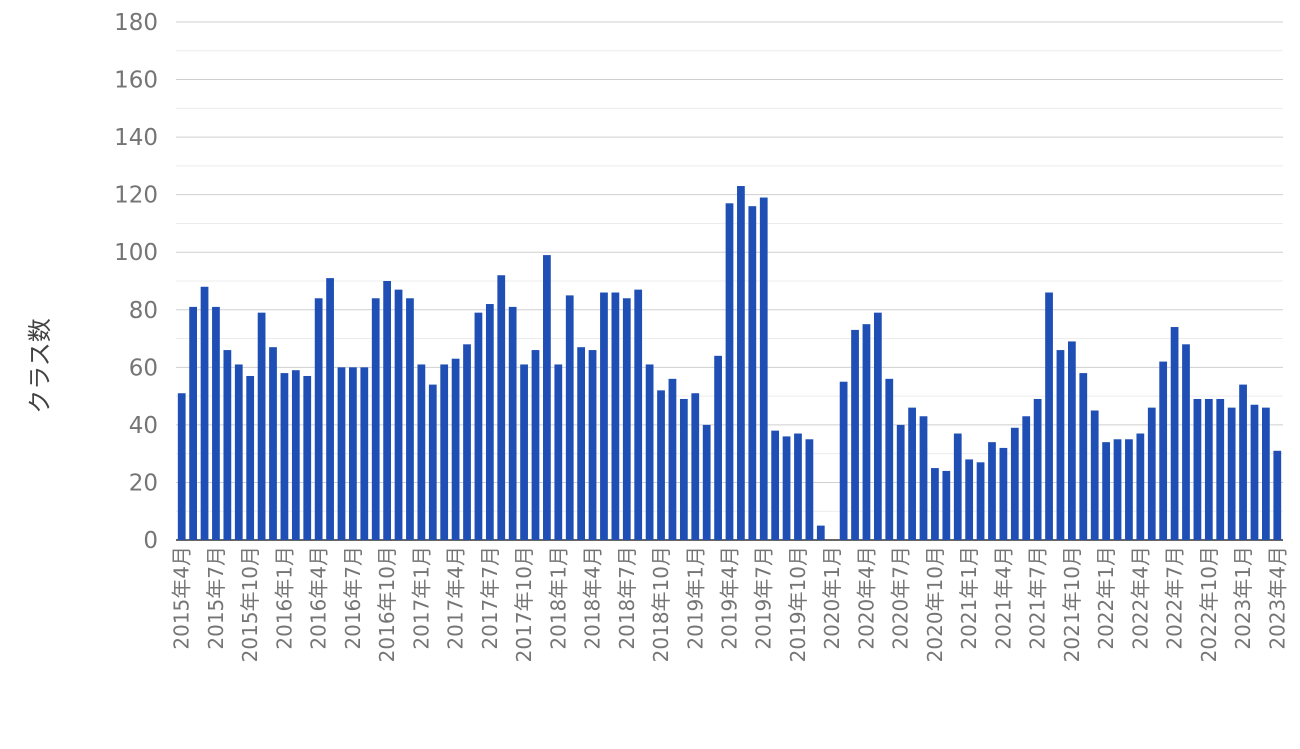  What do you see at coordinates (1140, 598) in the screenshot?
I see `x-tick-label: 2022年4月` at bounding box center [1140, 598].